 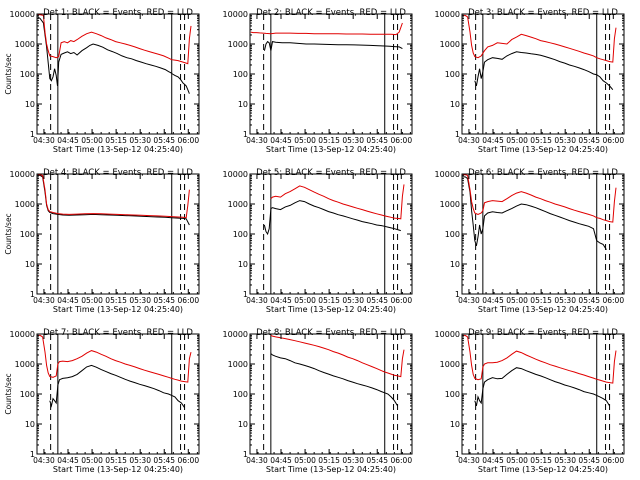 What do you see at coordinates (331, 13) in the screenshot?
I see `chart-title: Det 2: BLACK = Events, RED = LLD` at bounding box center [331, 13].